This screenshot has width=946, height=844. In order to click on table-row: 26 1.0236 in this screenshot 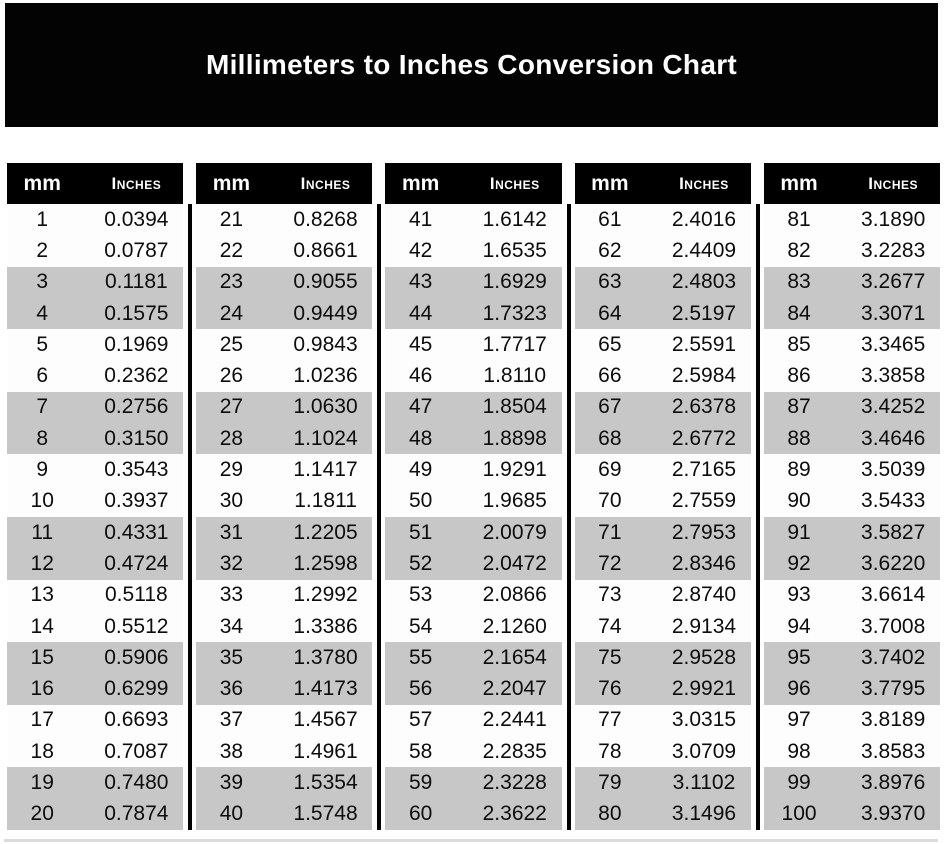, I will do `click(284, 376)`.